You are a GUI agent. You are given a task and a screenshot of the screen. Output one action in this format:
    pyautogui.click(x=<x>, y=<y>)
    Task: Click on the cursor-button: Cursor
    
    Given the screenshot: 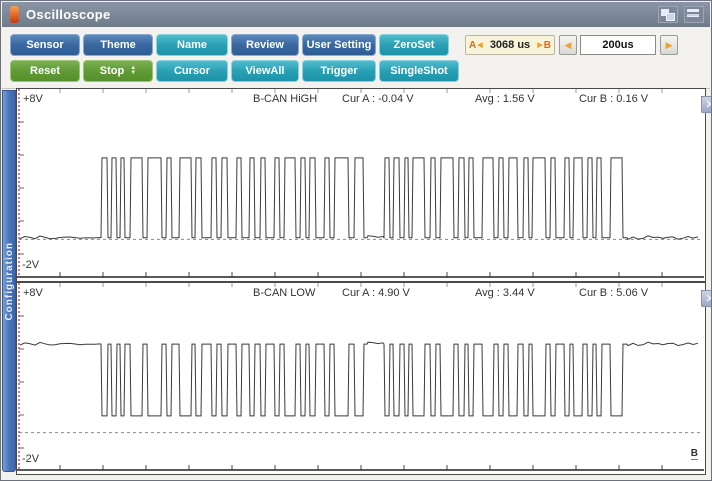 What is the action you would take?
    pyautogui.click(x=192, y=71)
    